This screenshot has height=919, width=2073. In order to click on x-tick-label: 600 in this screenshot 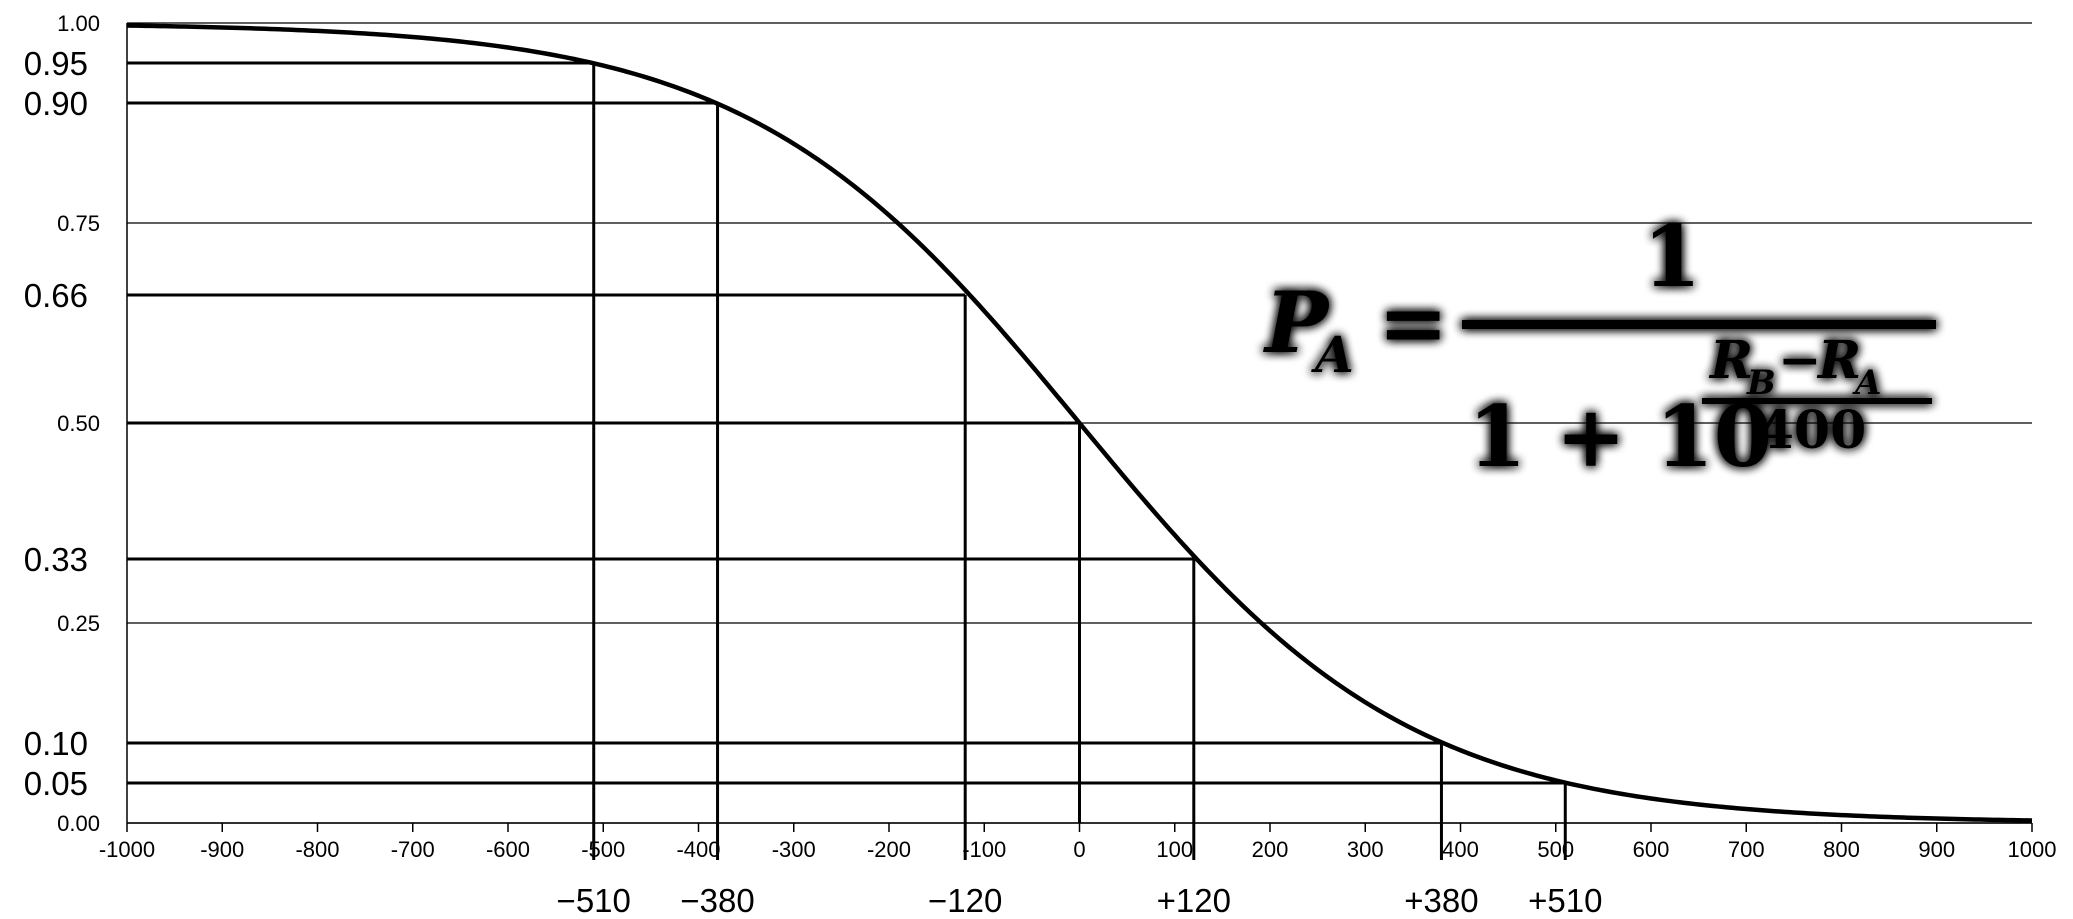, I will do `click(1651, 849)`.